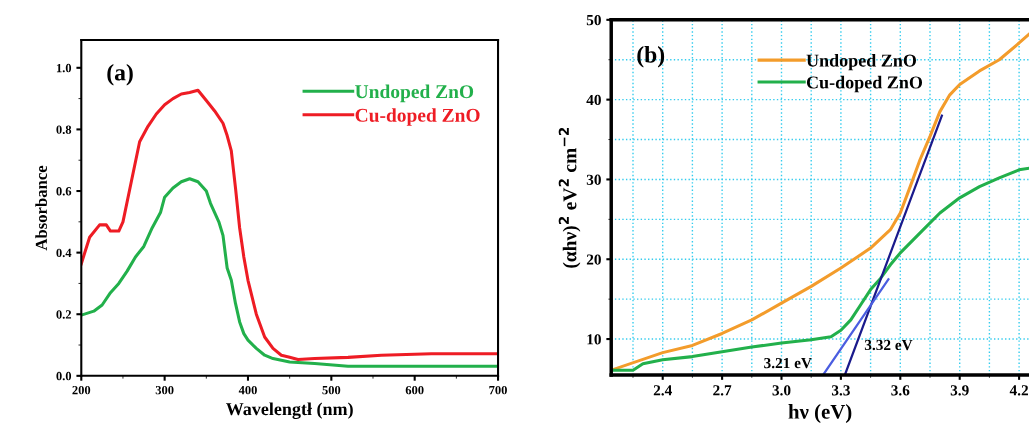  What do you see at coordinates (414, 390) in the screenshot?
I see `x-tick-label: 600` at bounding box center [414, 390].